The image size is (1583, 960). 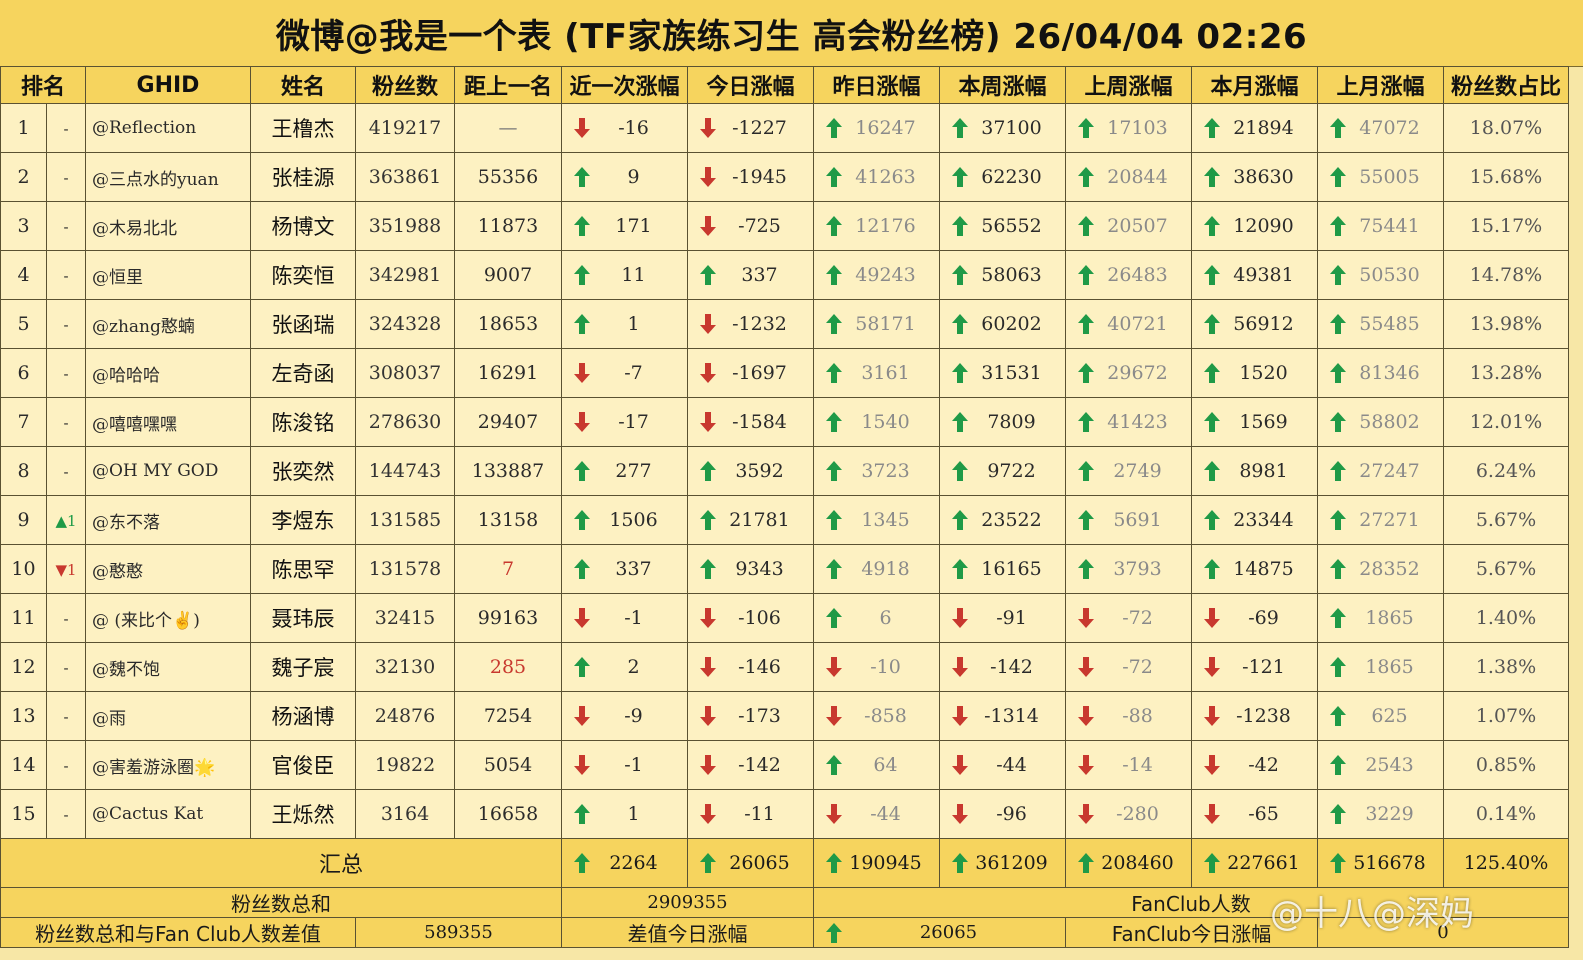 What do you see at coordinates (303, 618) in the screenshot?
I see `name-cell: 聂玮辰` at bounding box center [303, 618].